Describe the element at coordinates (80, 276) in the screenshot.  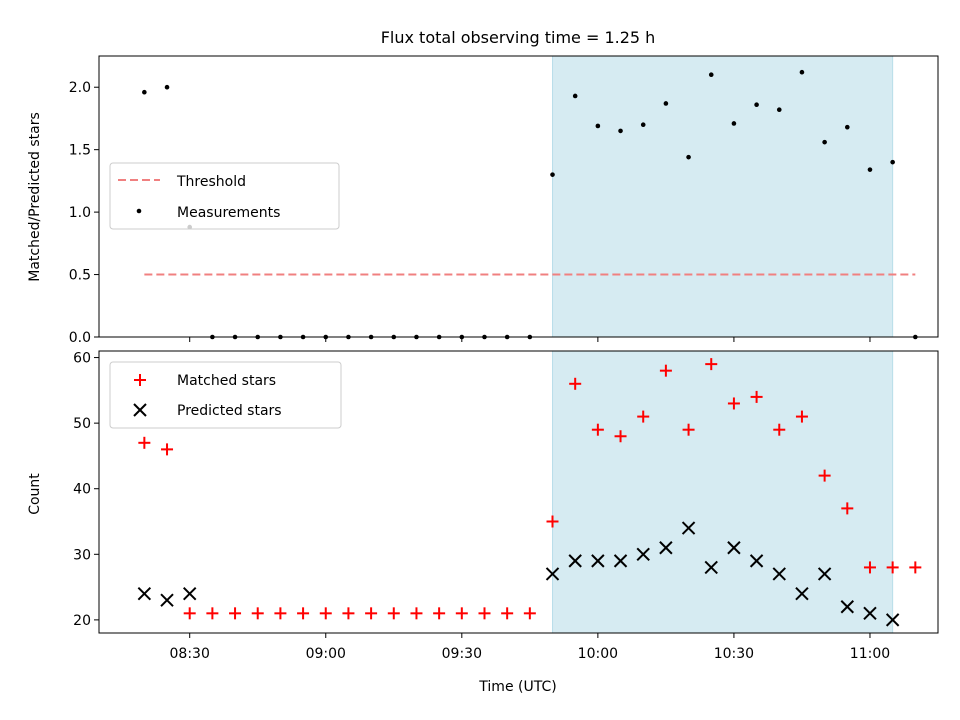
I see `top-y-tick-label: 0.5` at that location.